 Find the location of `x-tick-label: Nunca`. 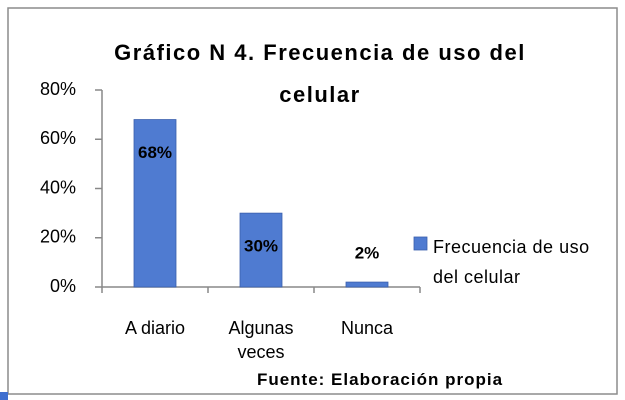

x-tick-label: Nunca is located at coordinates (367, 328).